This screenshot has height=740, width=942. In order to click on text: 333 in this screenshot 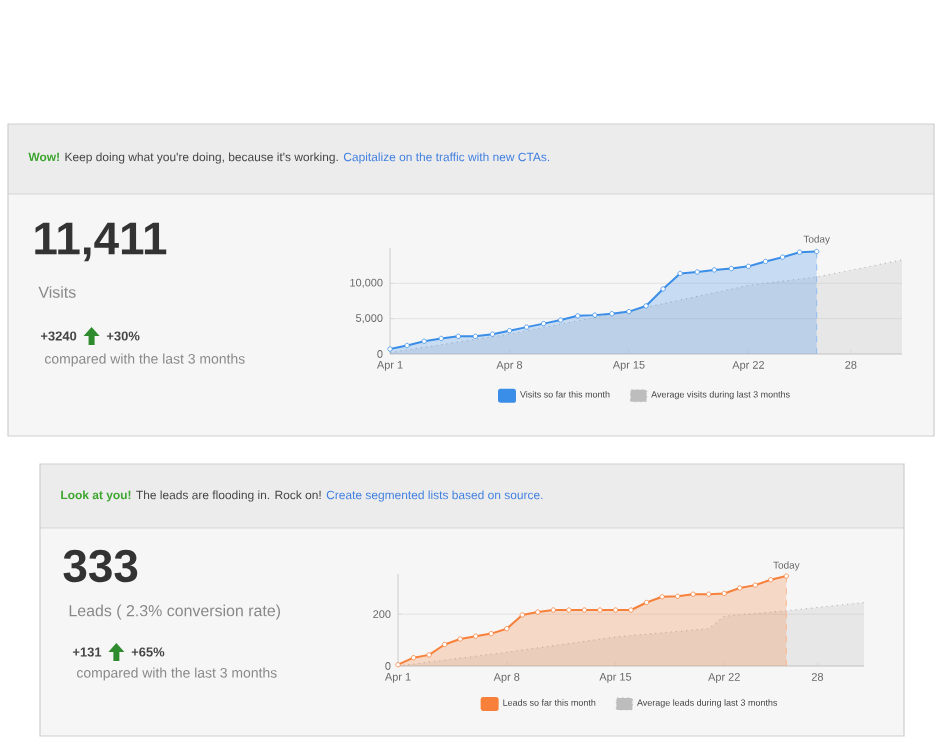, I will do `click(100, 566)`.